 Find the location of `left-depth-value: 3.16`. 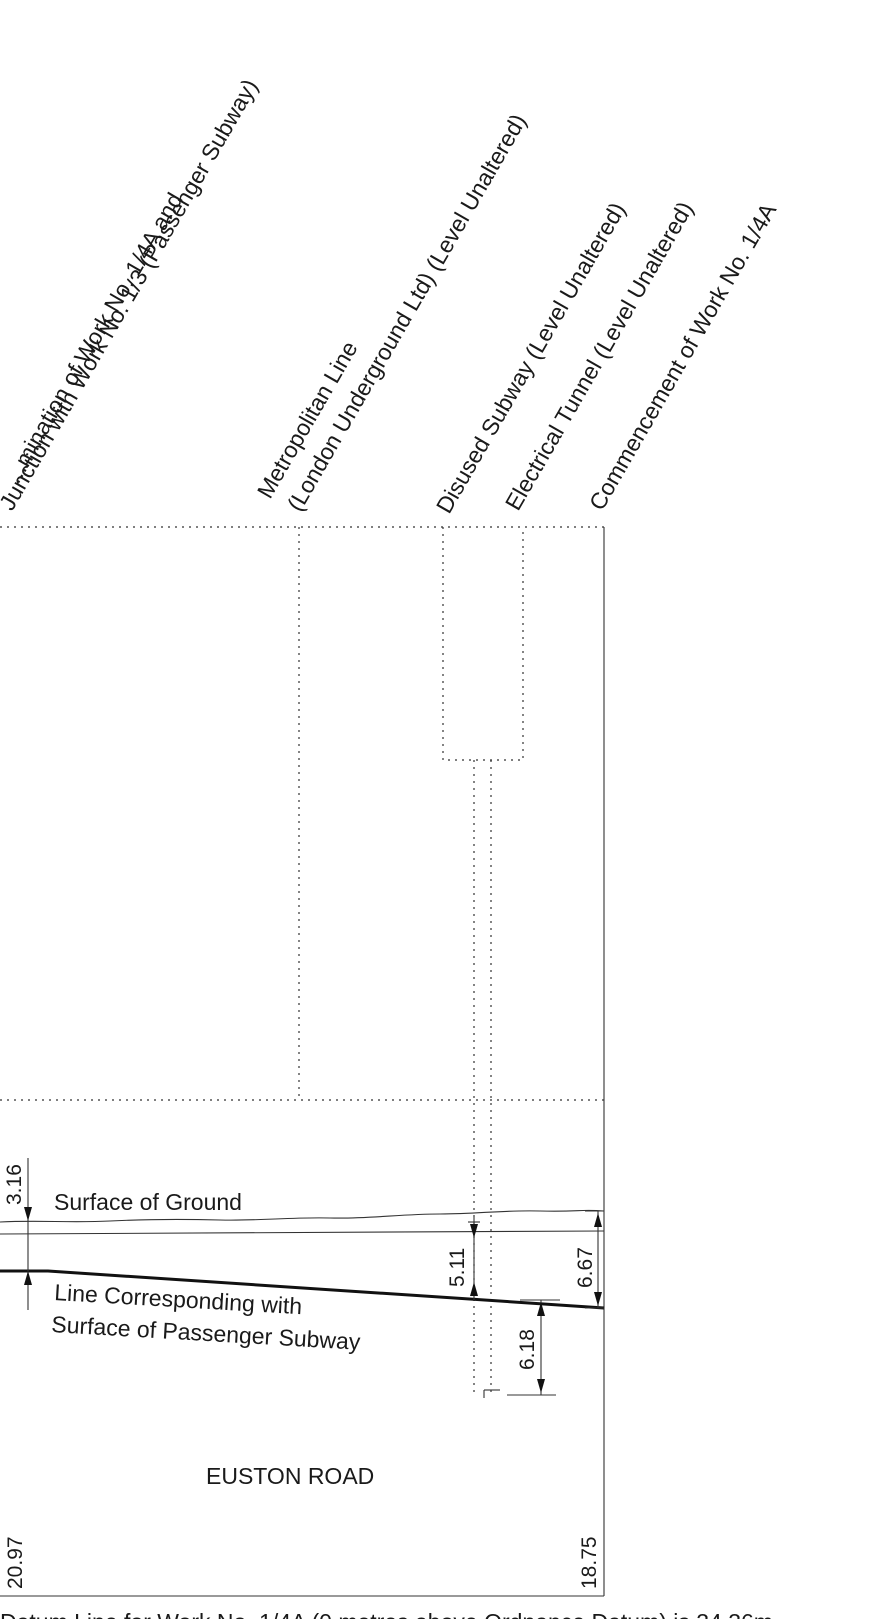

left-depth-value: 3.16 is located at coordinates (14, 1184).